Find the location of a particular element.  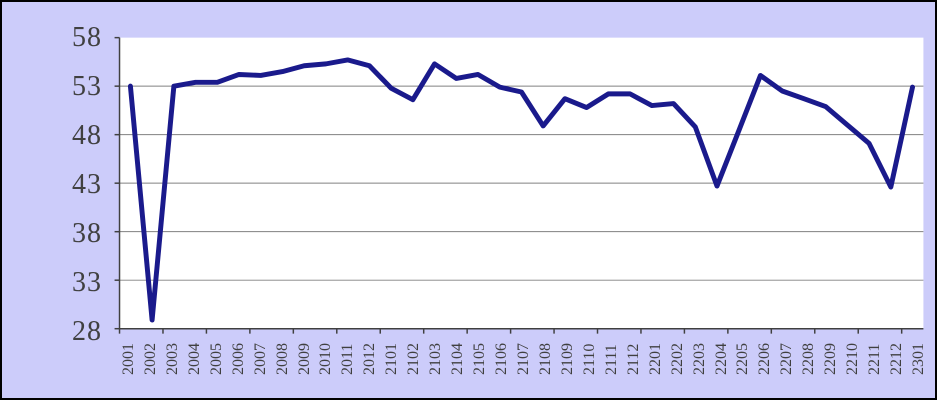

x-axis-label: 2205 is located at coordinates (743, 359).